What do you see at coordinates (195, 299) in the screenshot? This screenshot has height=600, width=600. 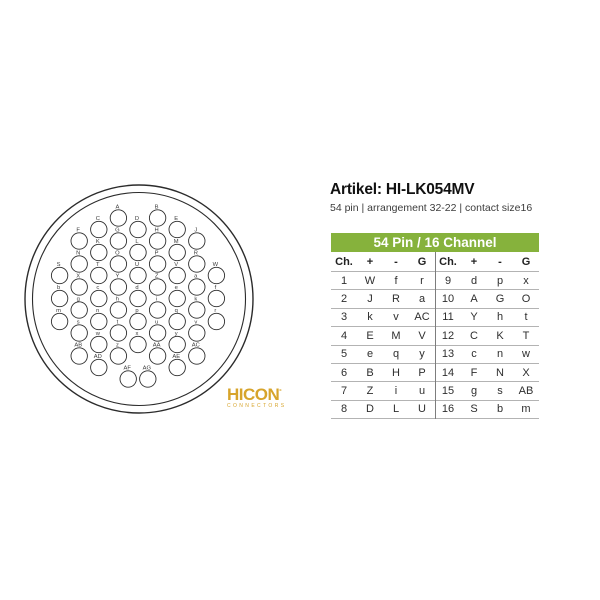 I see `pin-label: k` at bounding box center [195, 299].